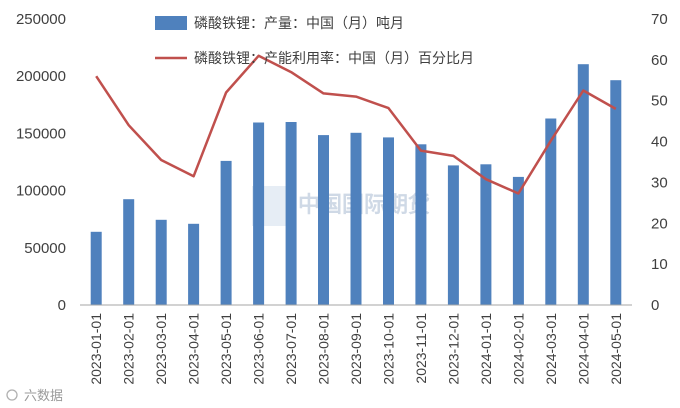 This screenshot has width=680, height=408. Describe the element at coordinates (62, 305) in the screenshot. I see `left-tick-label: 0` at that location.